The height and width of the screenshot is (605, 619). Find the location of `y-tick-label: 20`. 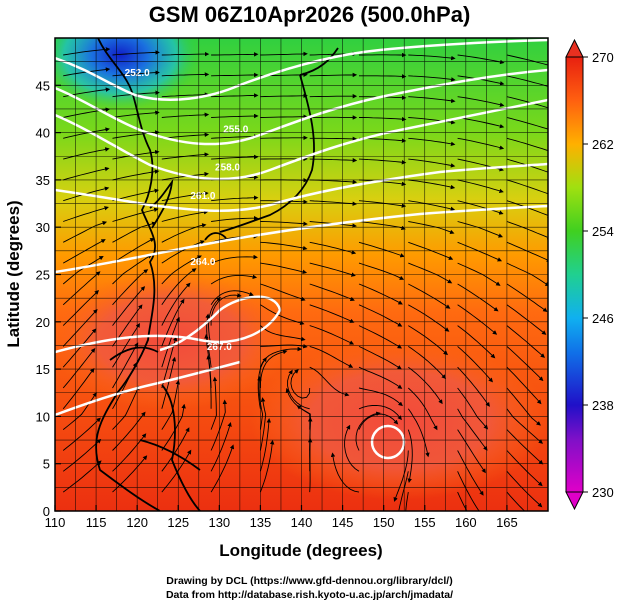

y-tick-label: 20 is located at coordinates (43, 322).